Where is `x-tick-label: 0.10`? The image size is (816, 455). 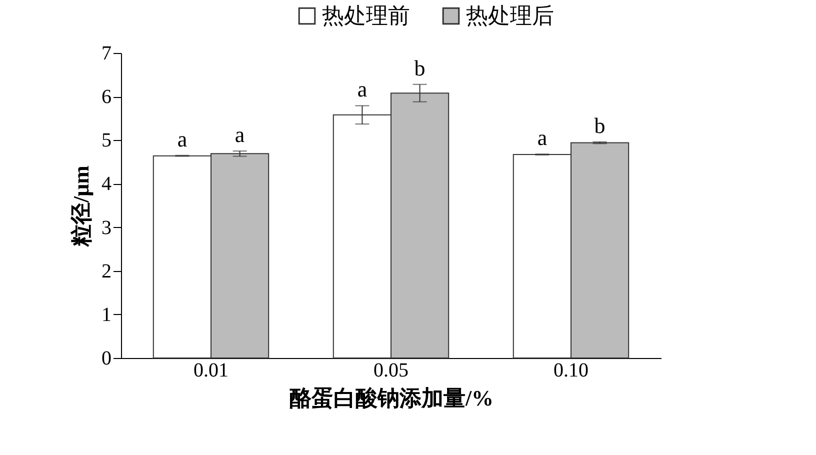 x-tick-label: 0.10 is located at coordinates (571, 371).